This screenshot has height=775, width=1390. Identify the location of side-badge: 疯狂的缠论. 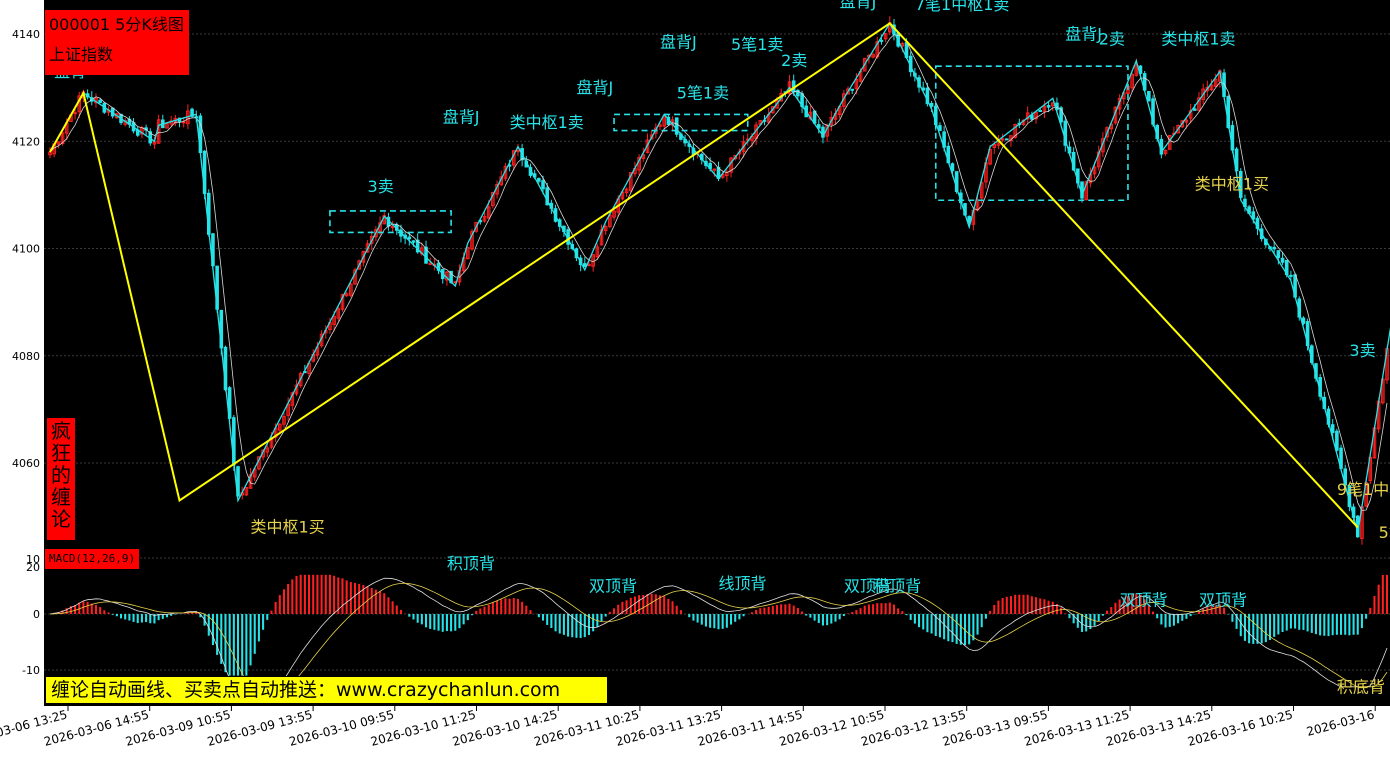
(61, 479).